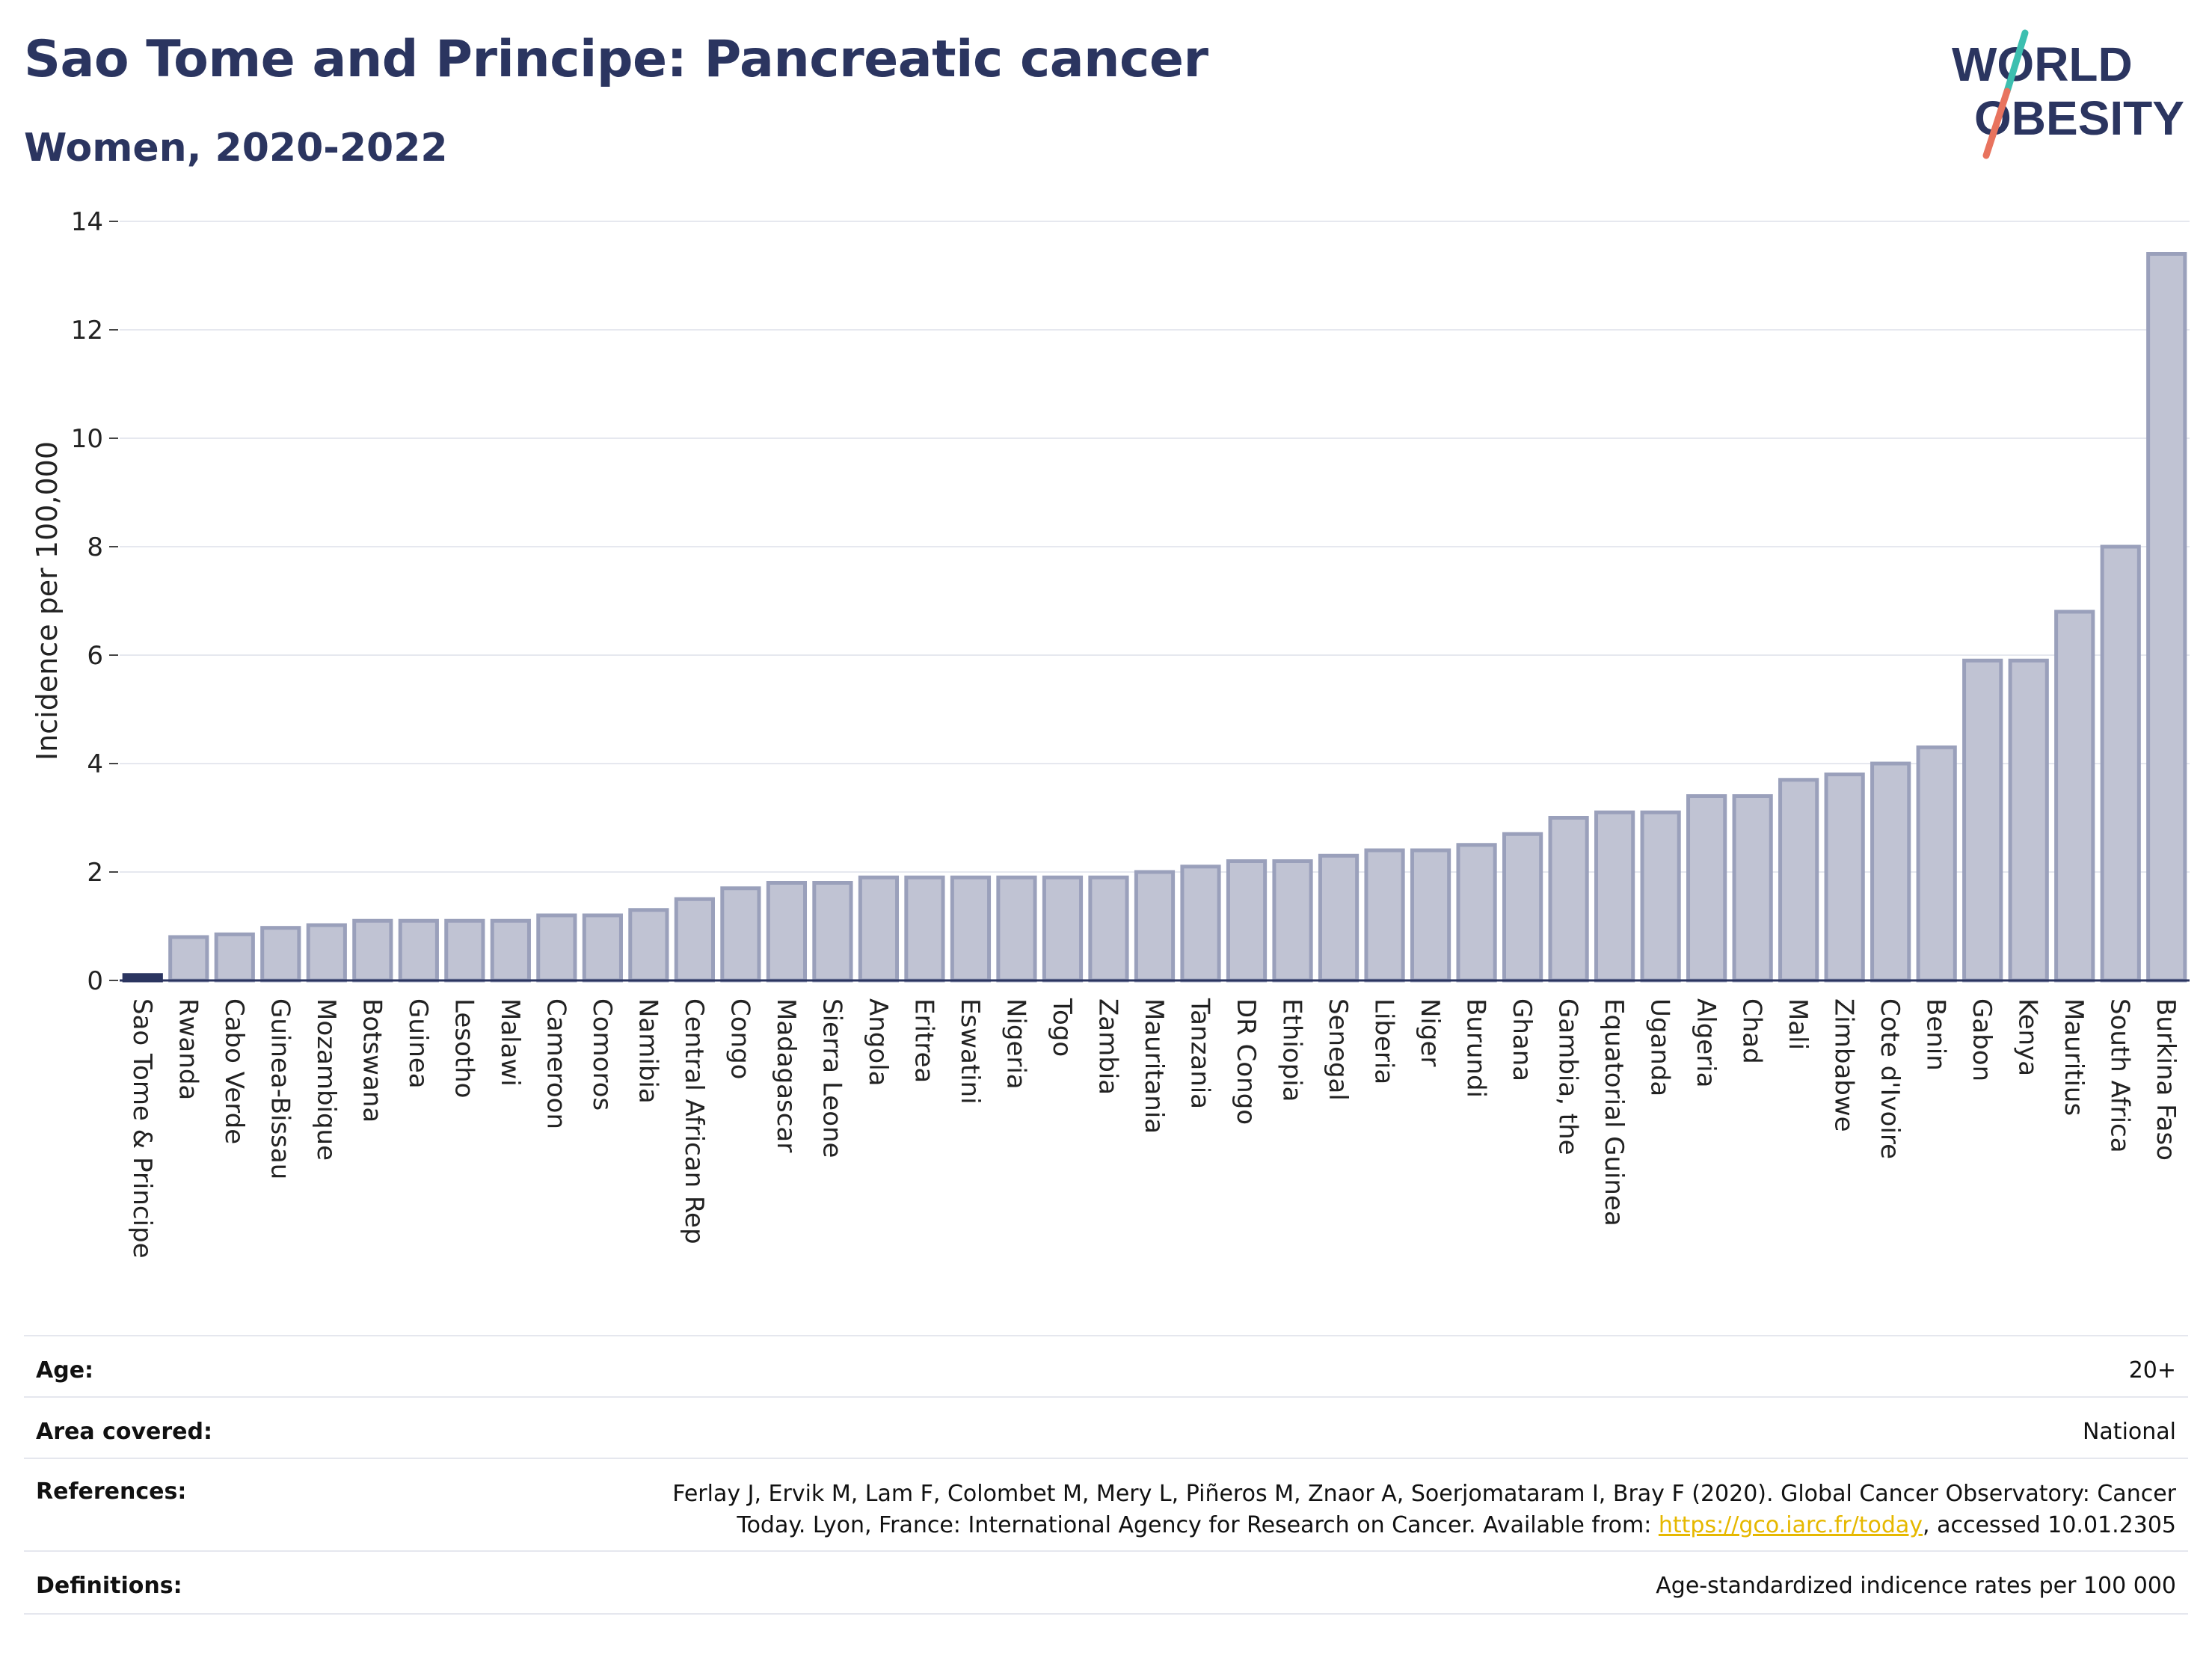 The image size is (2212, 1655). Describe the element at coordinates (65, 1370) in the screenshot. I see `age-label: Age:` at that location.